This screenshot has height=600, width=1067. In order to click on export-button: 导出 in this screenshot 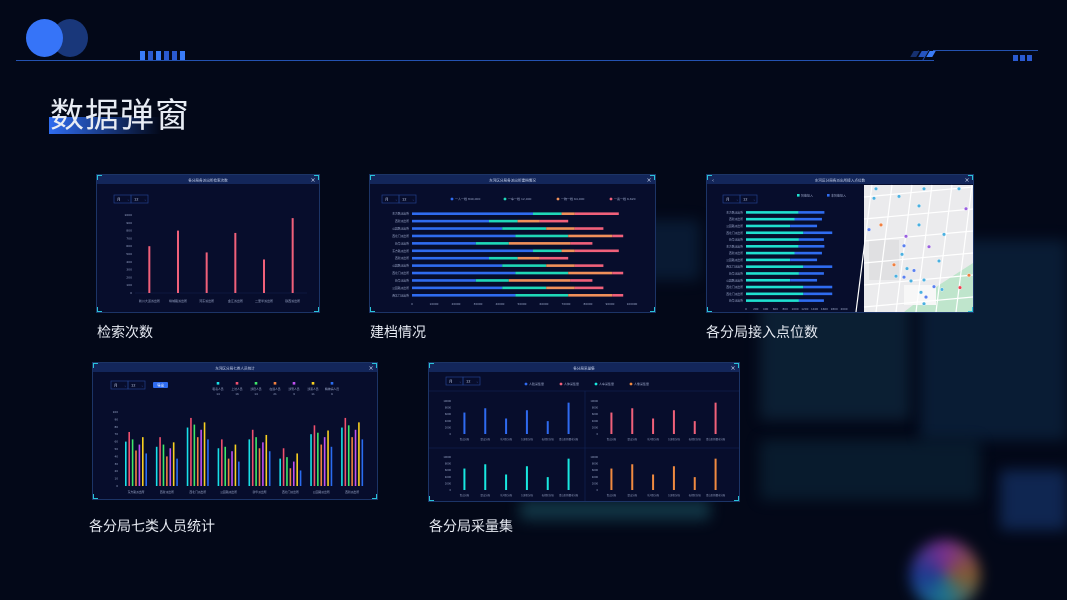, I will do `click(160, 385)`.